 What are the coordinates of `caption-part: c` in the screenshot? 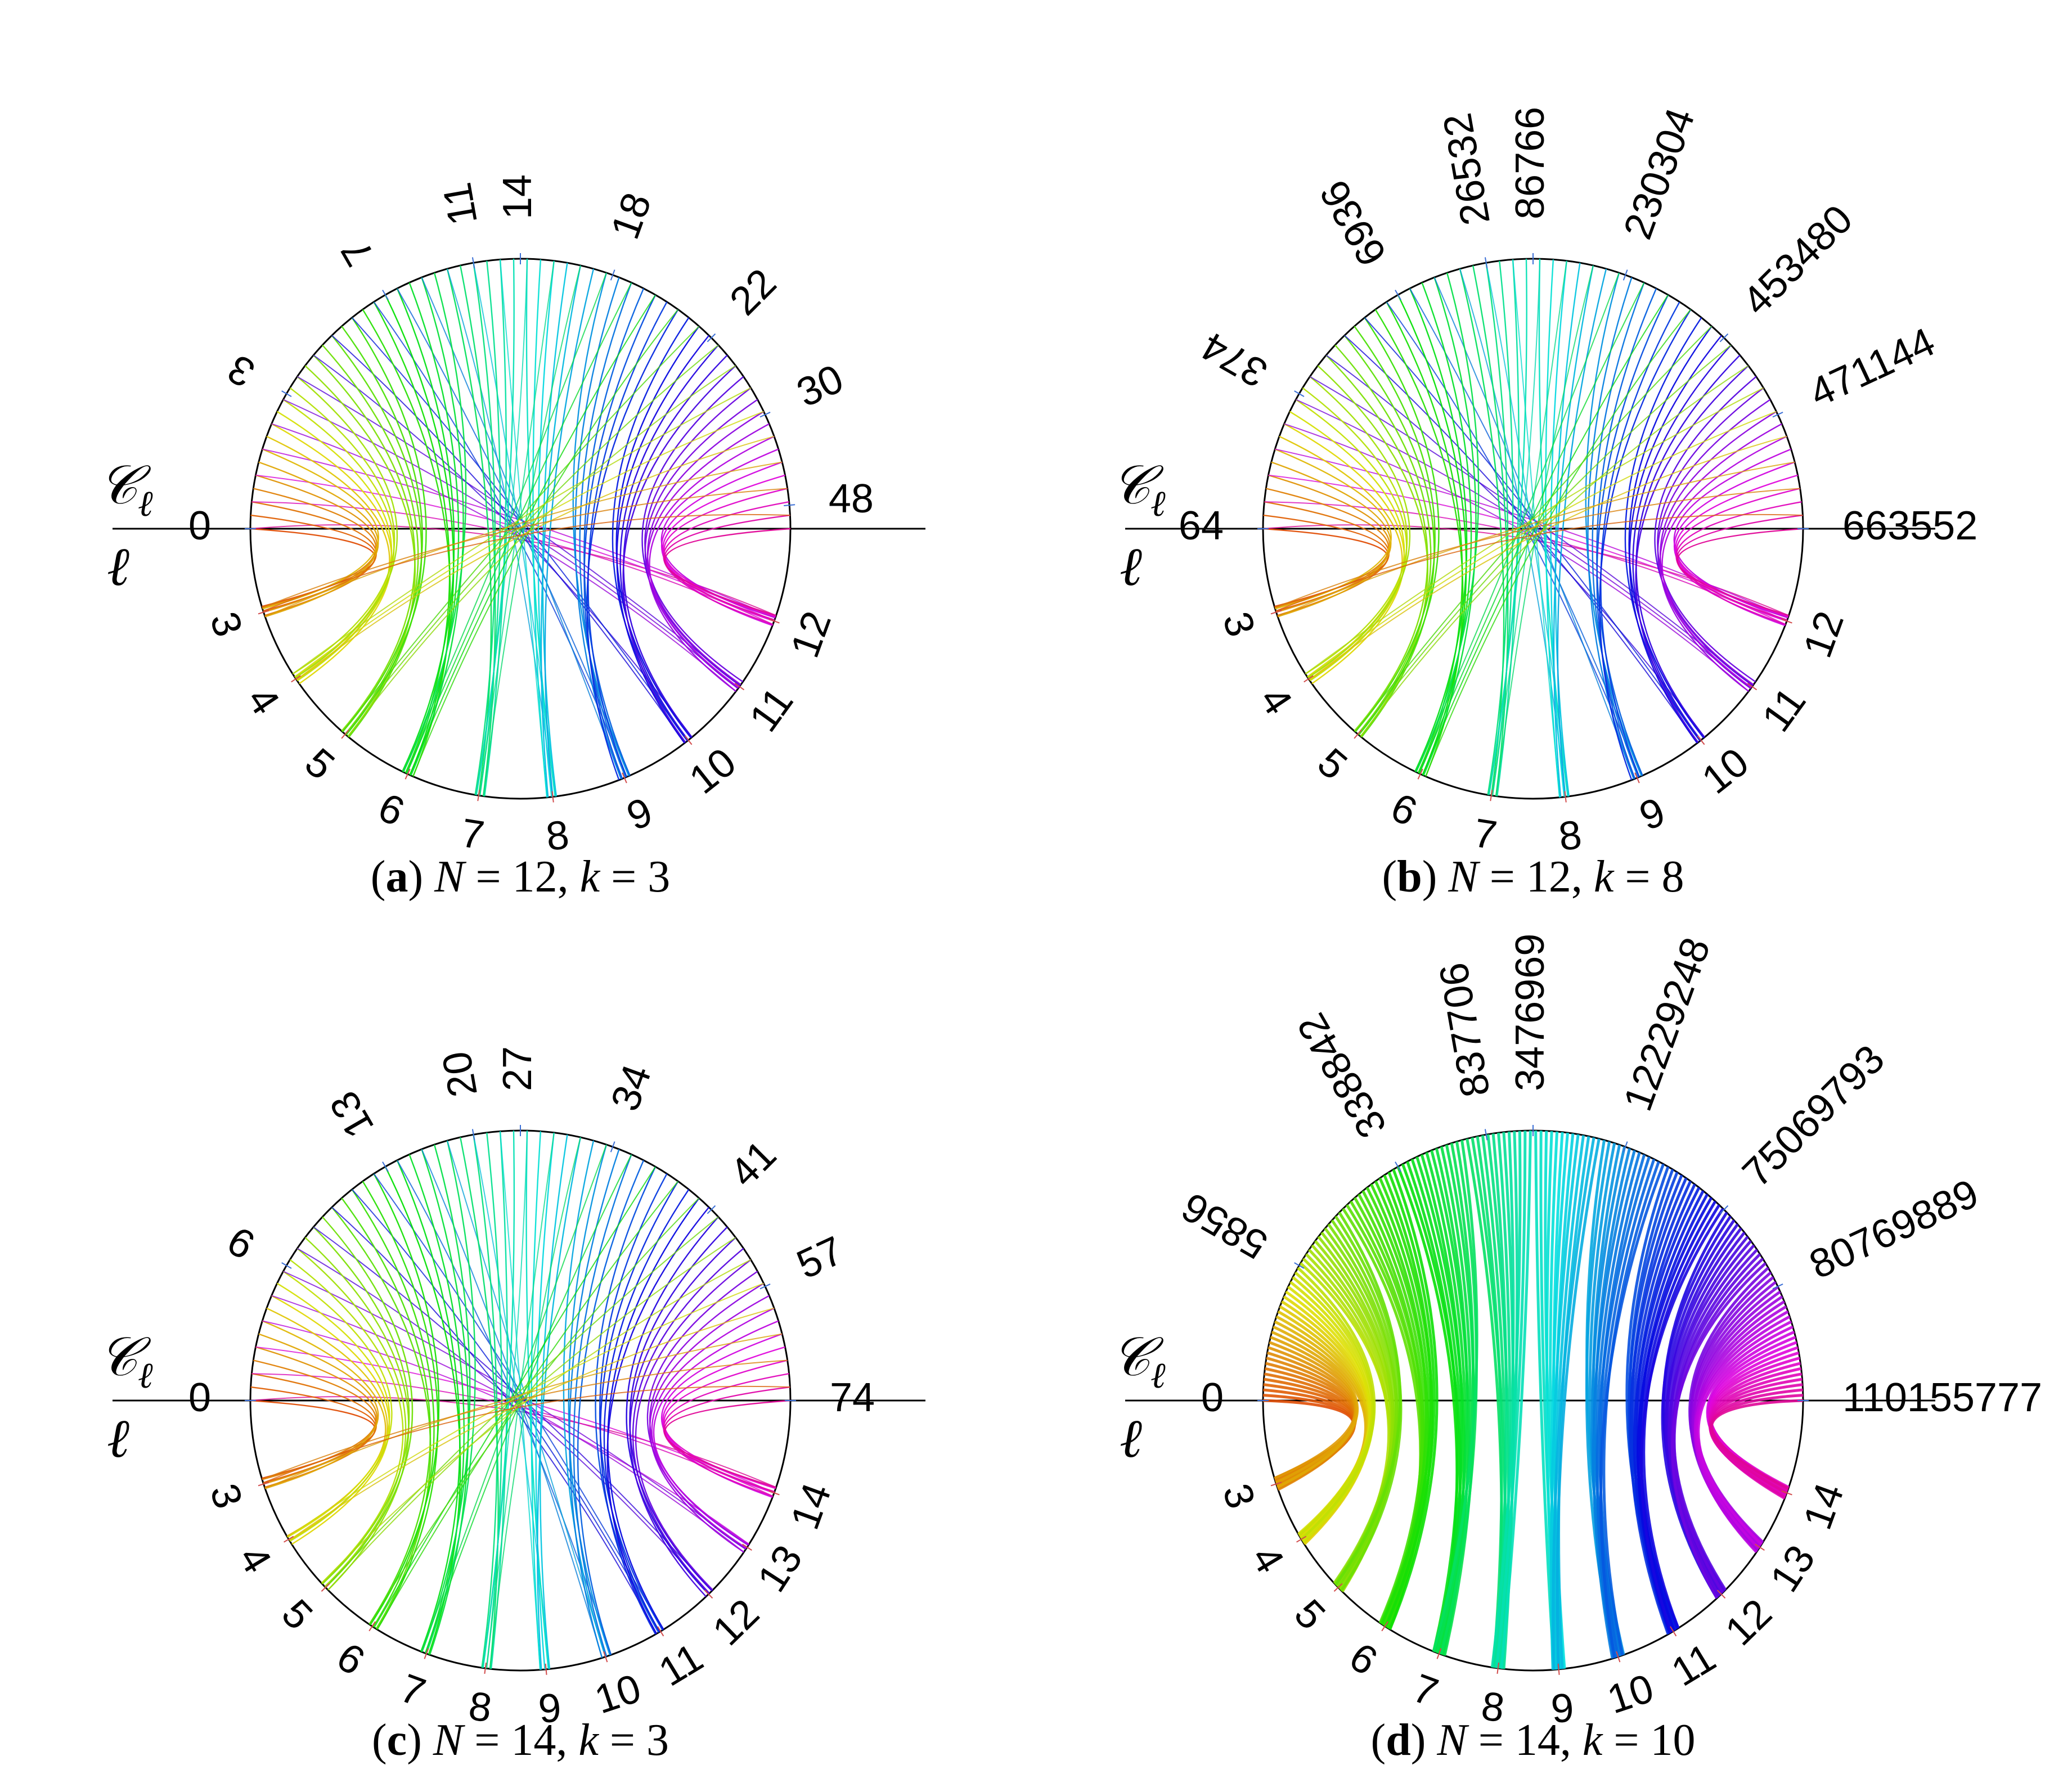 It's located at (397, 1741).